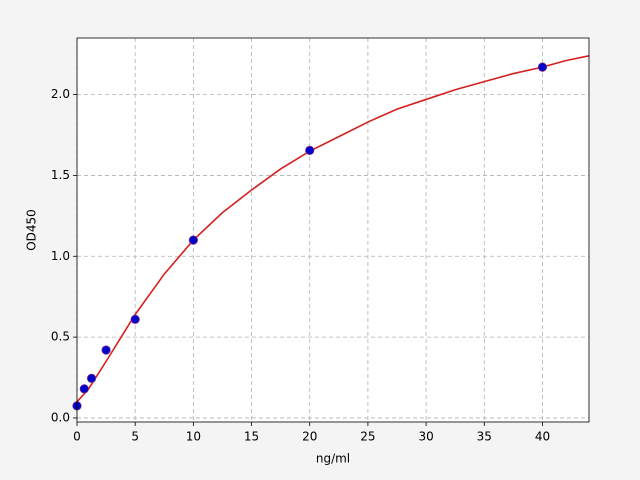 The height and width of the screenshot is (480, 640). I want to click on x-tick-label: 15, so click(251, 437).